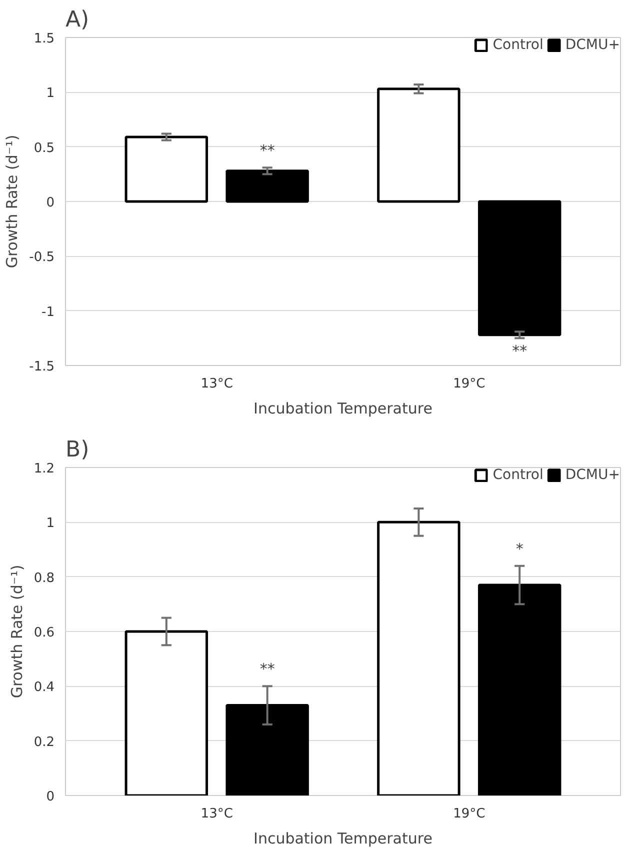 The width and height of the screenshot is (631, 867). What do you see at coordinates (520, 549) in the screenshot?
I see `annotation: *` at bounding box center [520, 549].